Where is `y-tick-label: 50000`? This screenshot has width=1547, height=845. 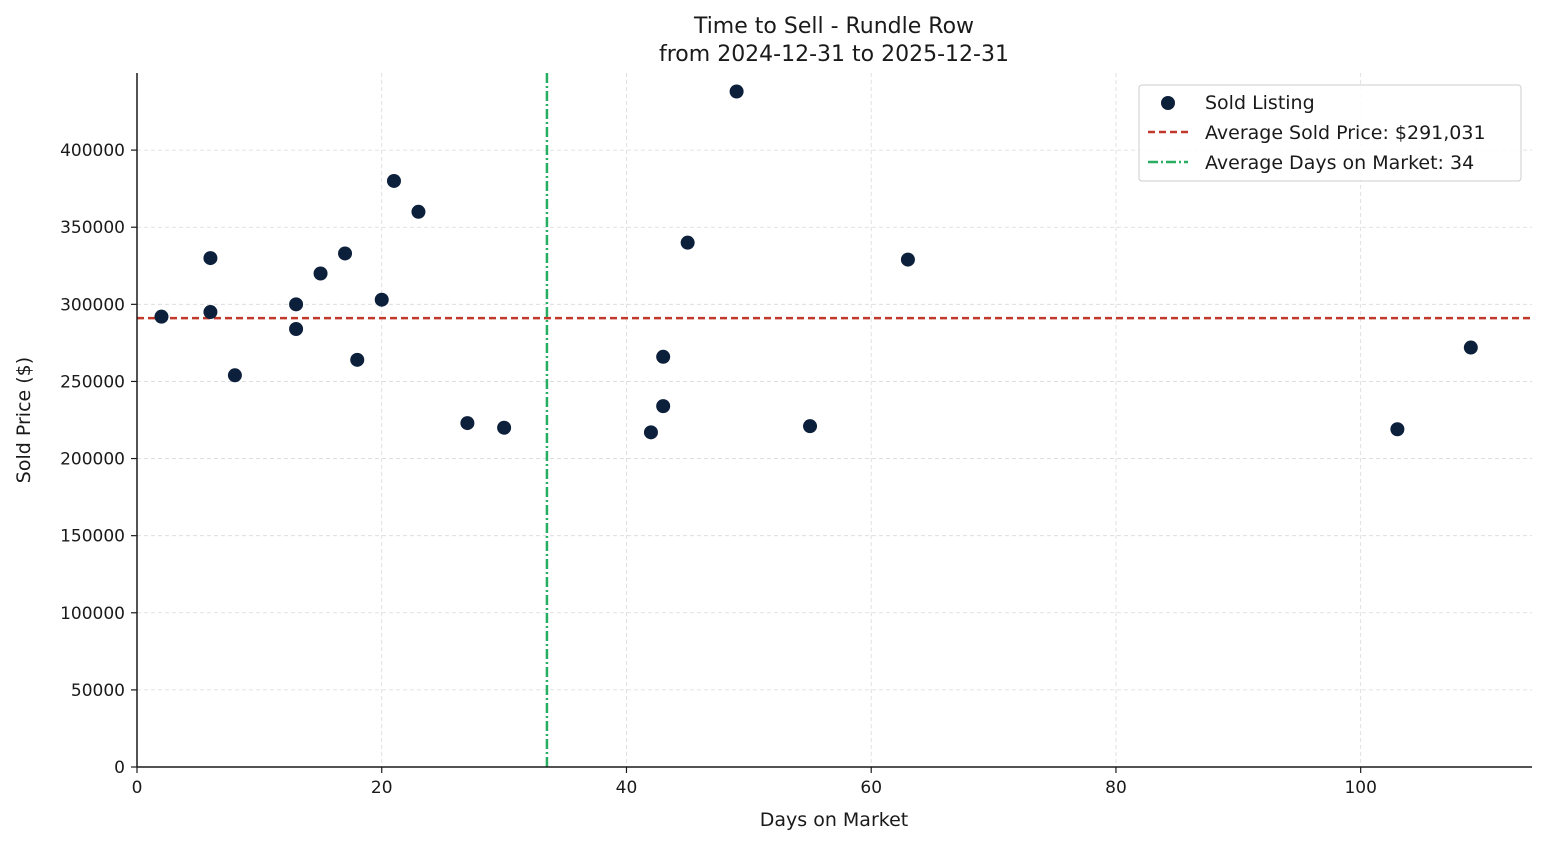 y-tick-label: 50000 is located at coordinates (98, 691).